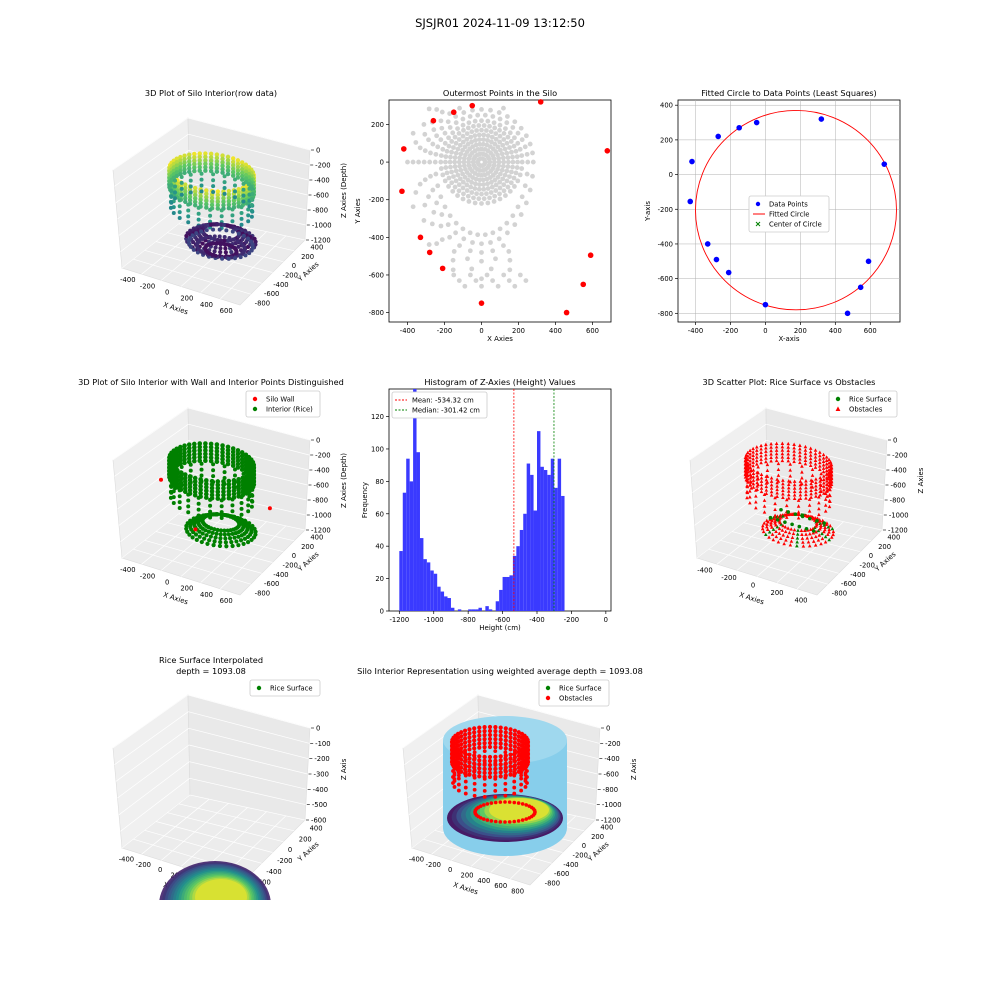  Describe the element at coordinates (316, 538) in the screenshot. I see `y-tick-label: 400` at that location.